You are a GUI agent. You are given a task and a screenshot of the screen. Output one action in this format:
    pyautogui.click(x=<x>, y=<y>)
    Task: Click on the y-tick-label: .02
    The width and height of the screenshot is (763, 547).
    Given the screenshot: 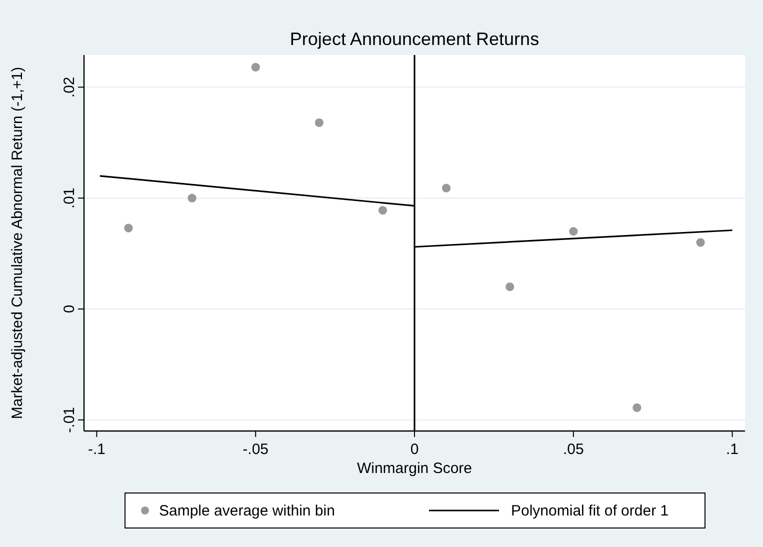 What is the action you would take?
    pyautogui.click(x=69, y=87)
    